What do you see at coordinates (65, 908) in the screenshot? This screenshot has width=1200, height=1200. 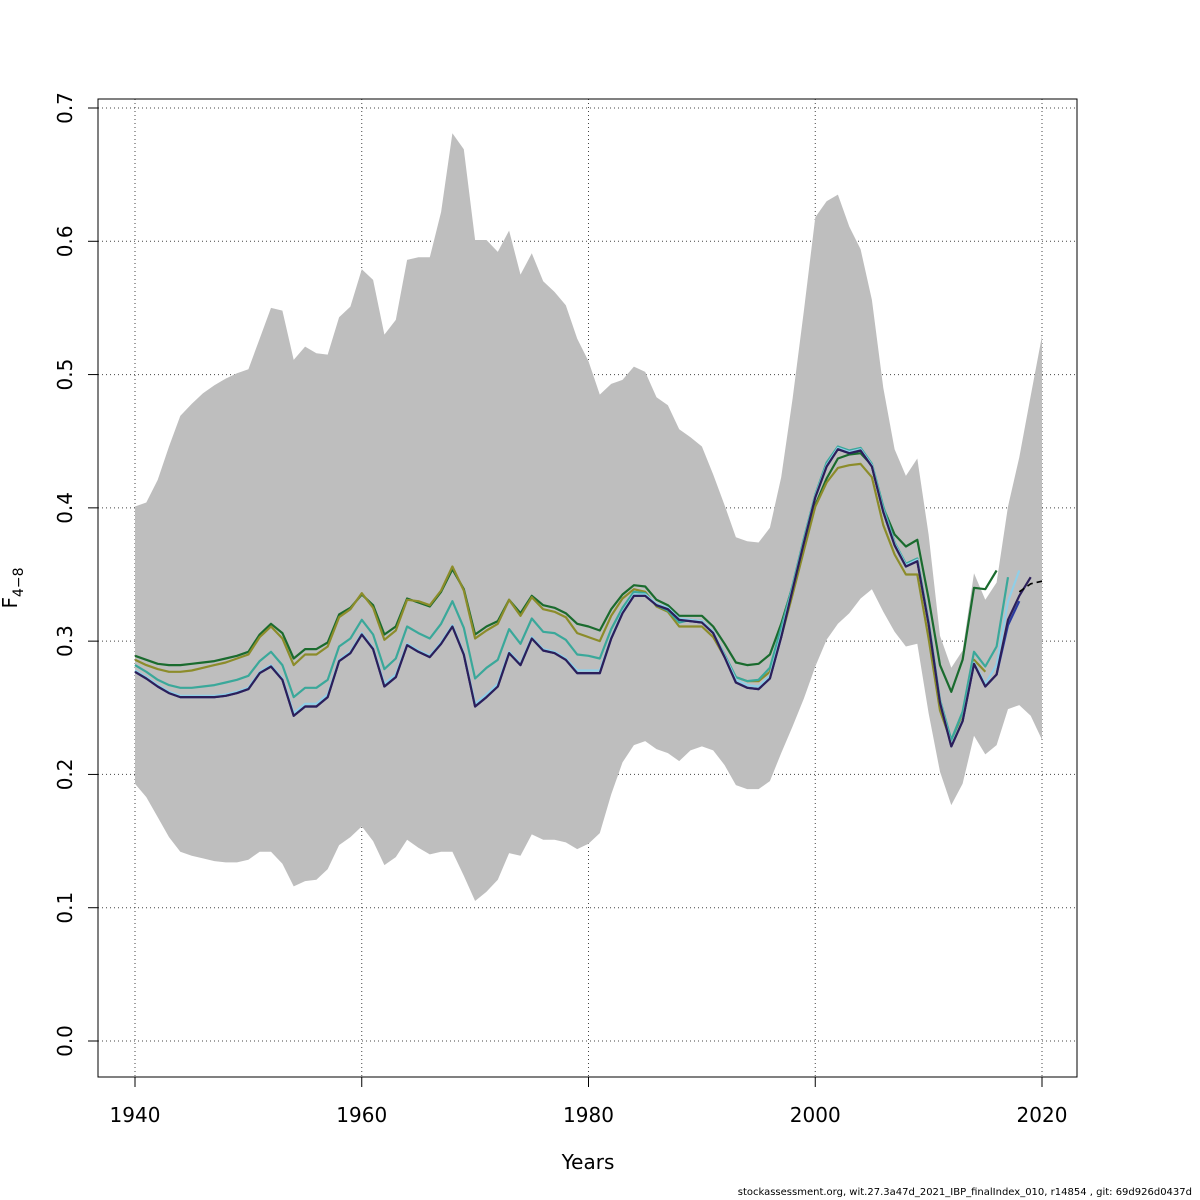 I see `y-tick-label: 0.1` at bounding box center [65, 908].